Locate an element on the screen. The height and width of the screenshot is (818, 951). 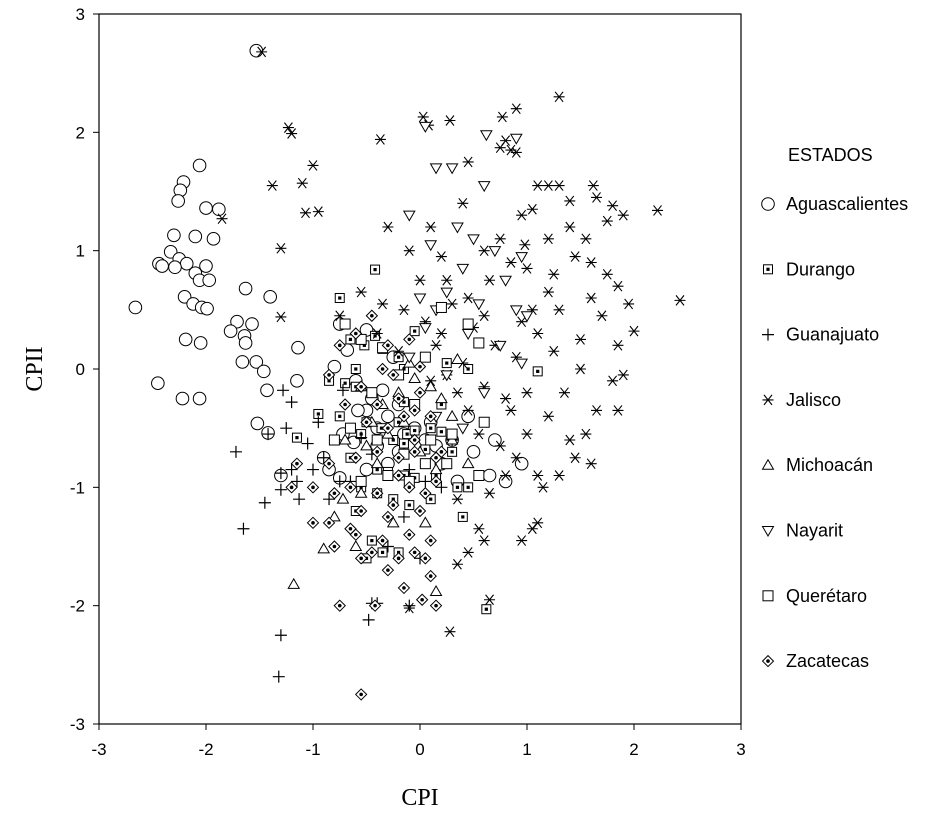
x-tick-label: -3 is located at coordinates (98, 749).